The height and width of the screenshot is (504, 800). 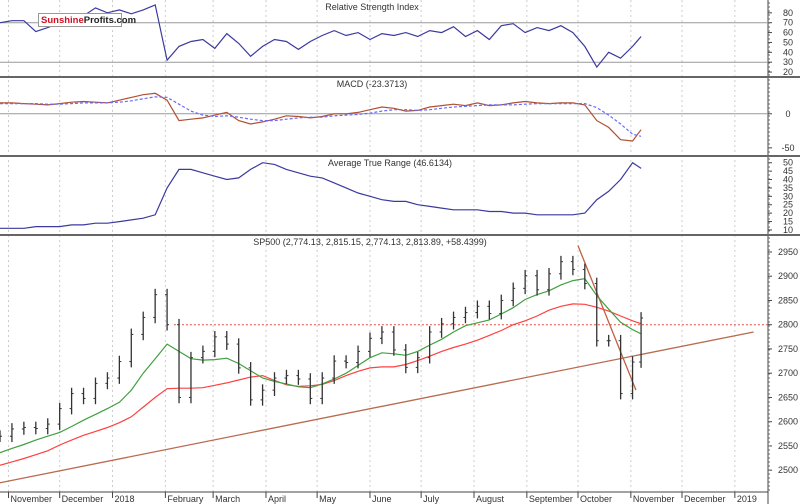 What do you see at coordinates (87, 20) in the screenshot?
I see `sunshineprofits-logo: SunshineProfits.com` at bounding box center [87, 20].